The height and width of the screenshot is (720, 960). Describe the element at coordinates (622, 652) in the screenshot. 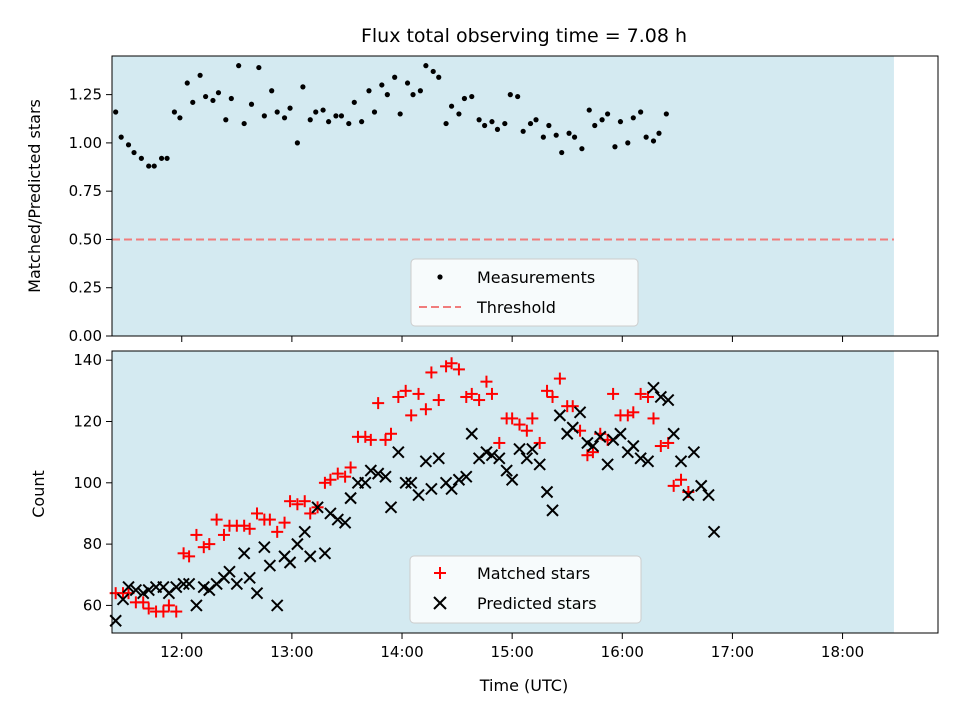

I see `x-tick-label: 16:00` at that location.